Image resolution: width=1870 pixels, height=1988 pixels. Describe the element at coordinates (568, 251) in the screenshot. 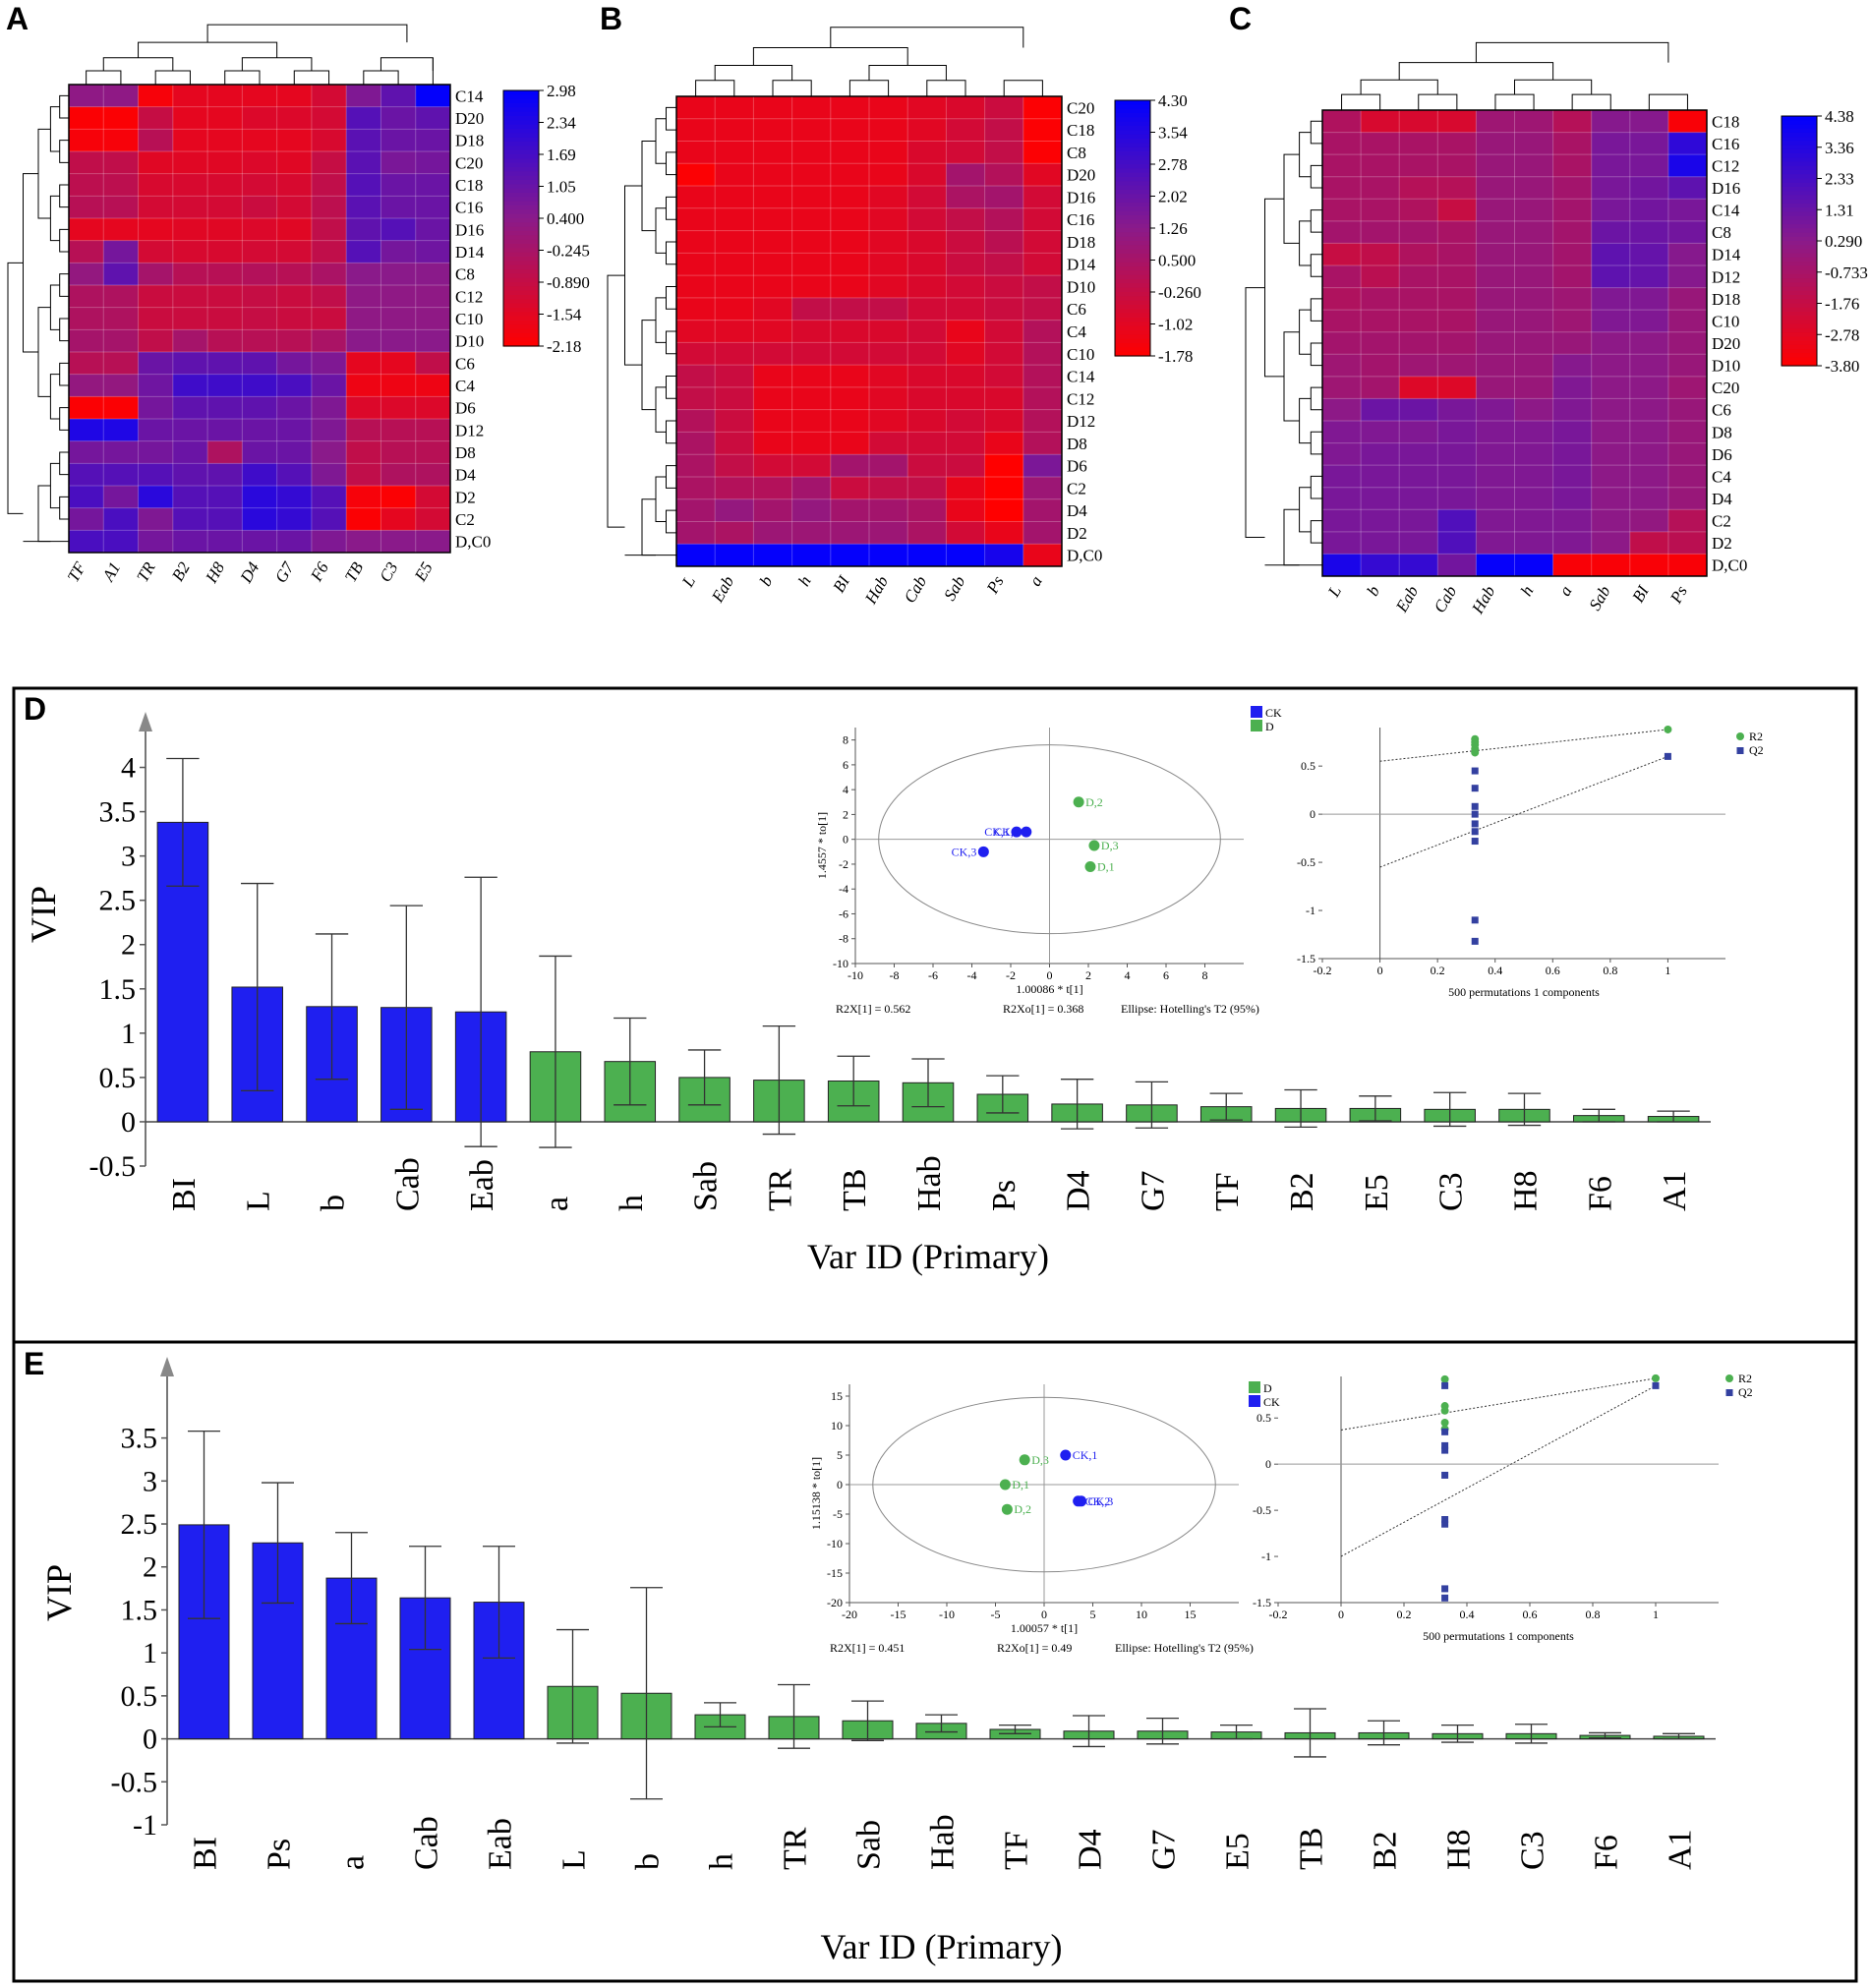

I see `colorbar-label: -0.245` at that location.